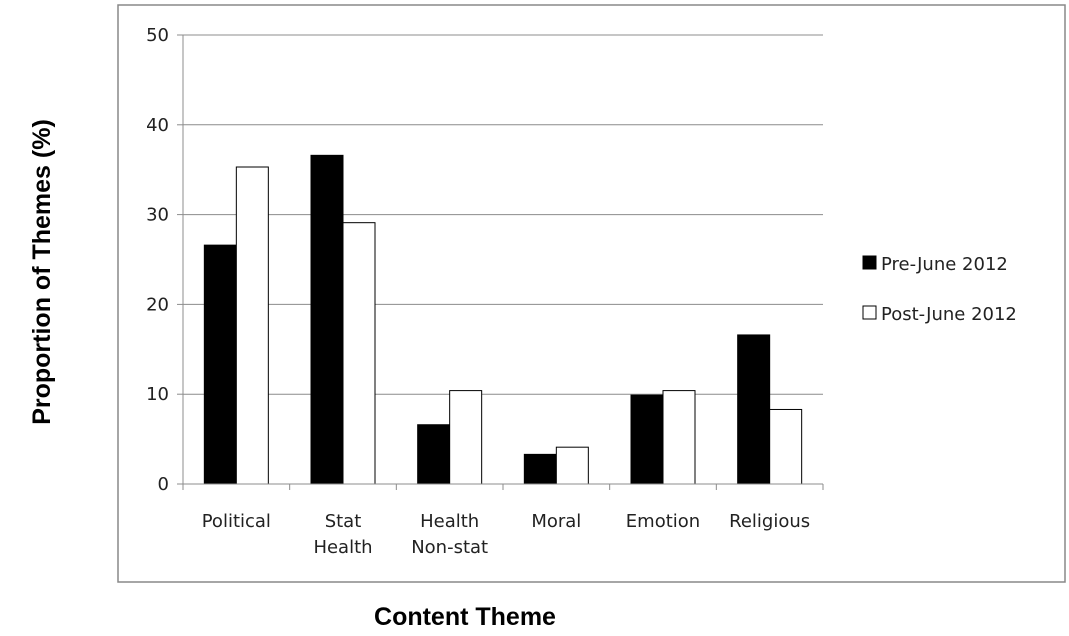 The image size is (1069, 636). Describe the element at coordinates (556, 521) in the screenshot. I see `category-label: Moral` at that location.